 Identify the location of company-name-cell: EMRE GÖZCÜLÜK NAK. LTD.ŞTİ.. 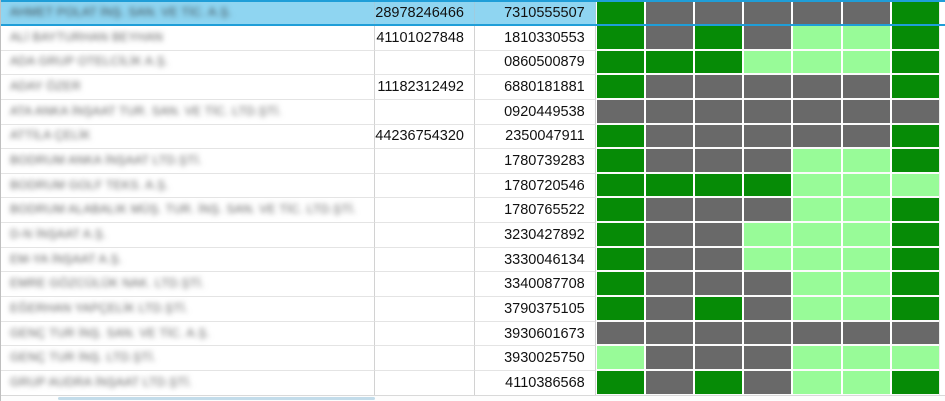
(188, 285).